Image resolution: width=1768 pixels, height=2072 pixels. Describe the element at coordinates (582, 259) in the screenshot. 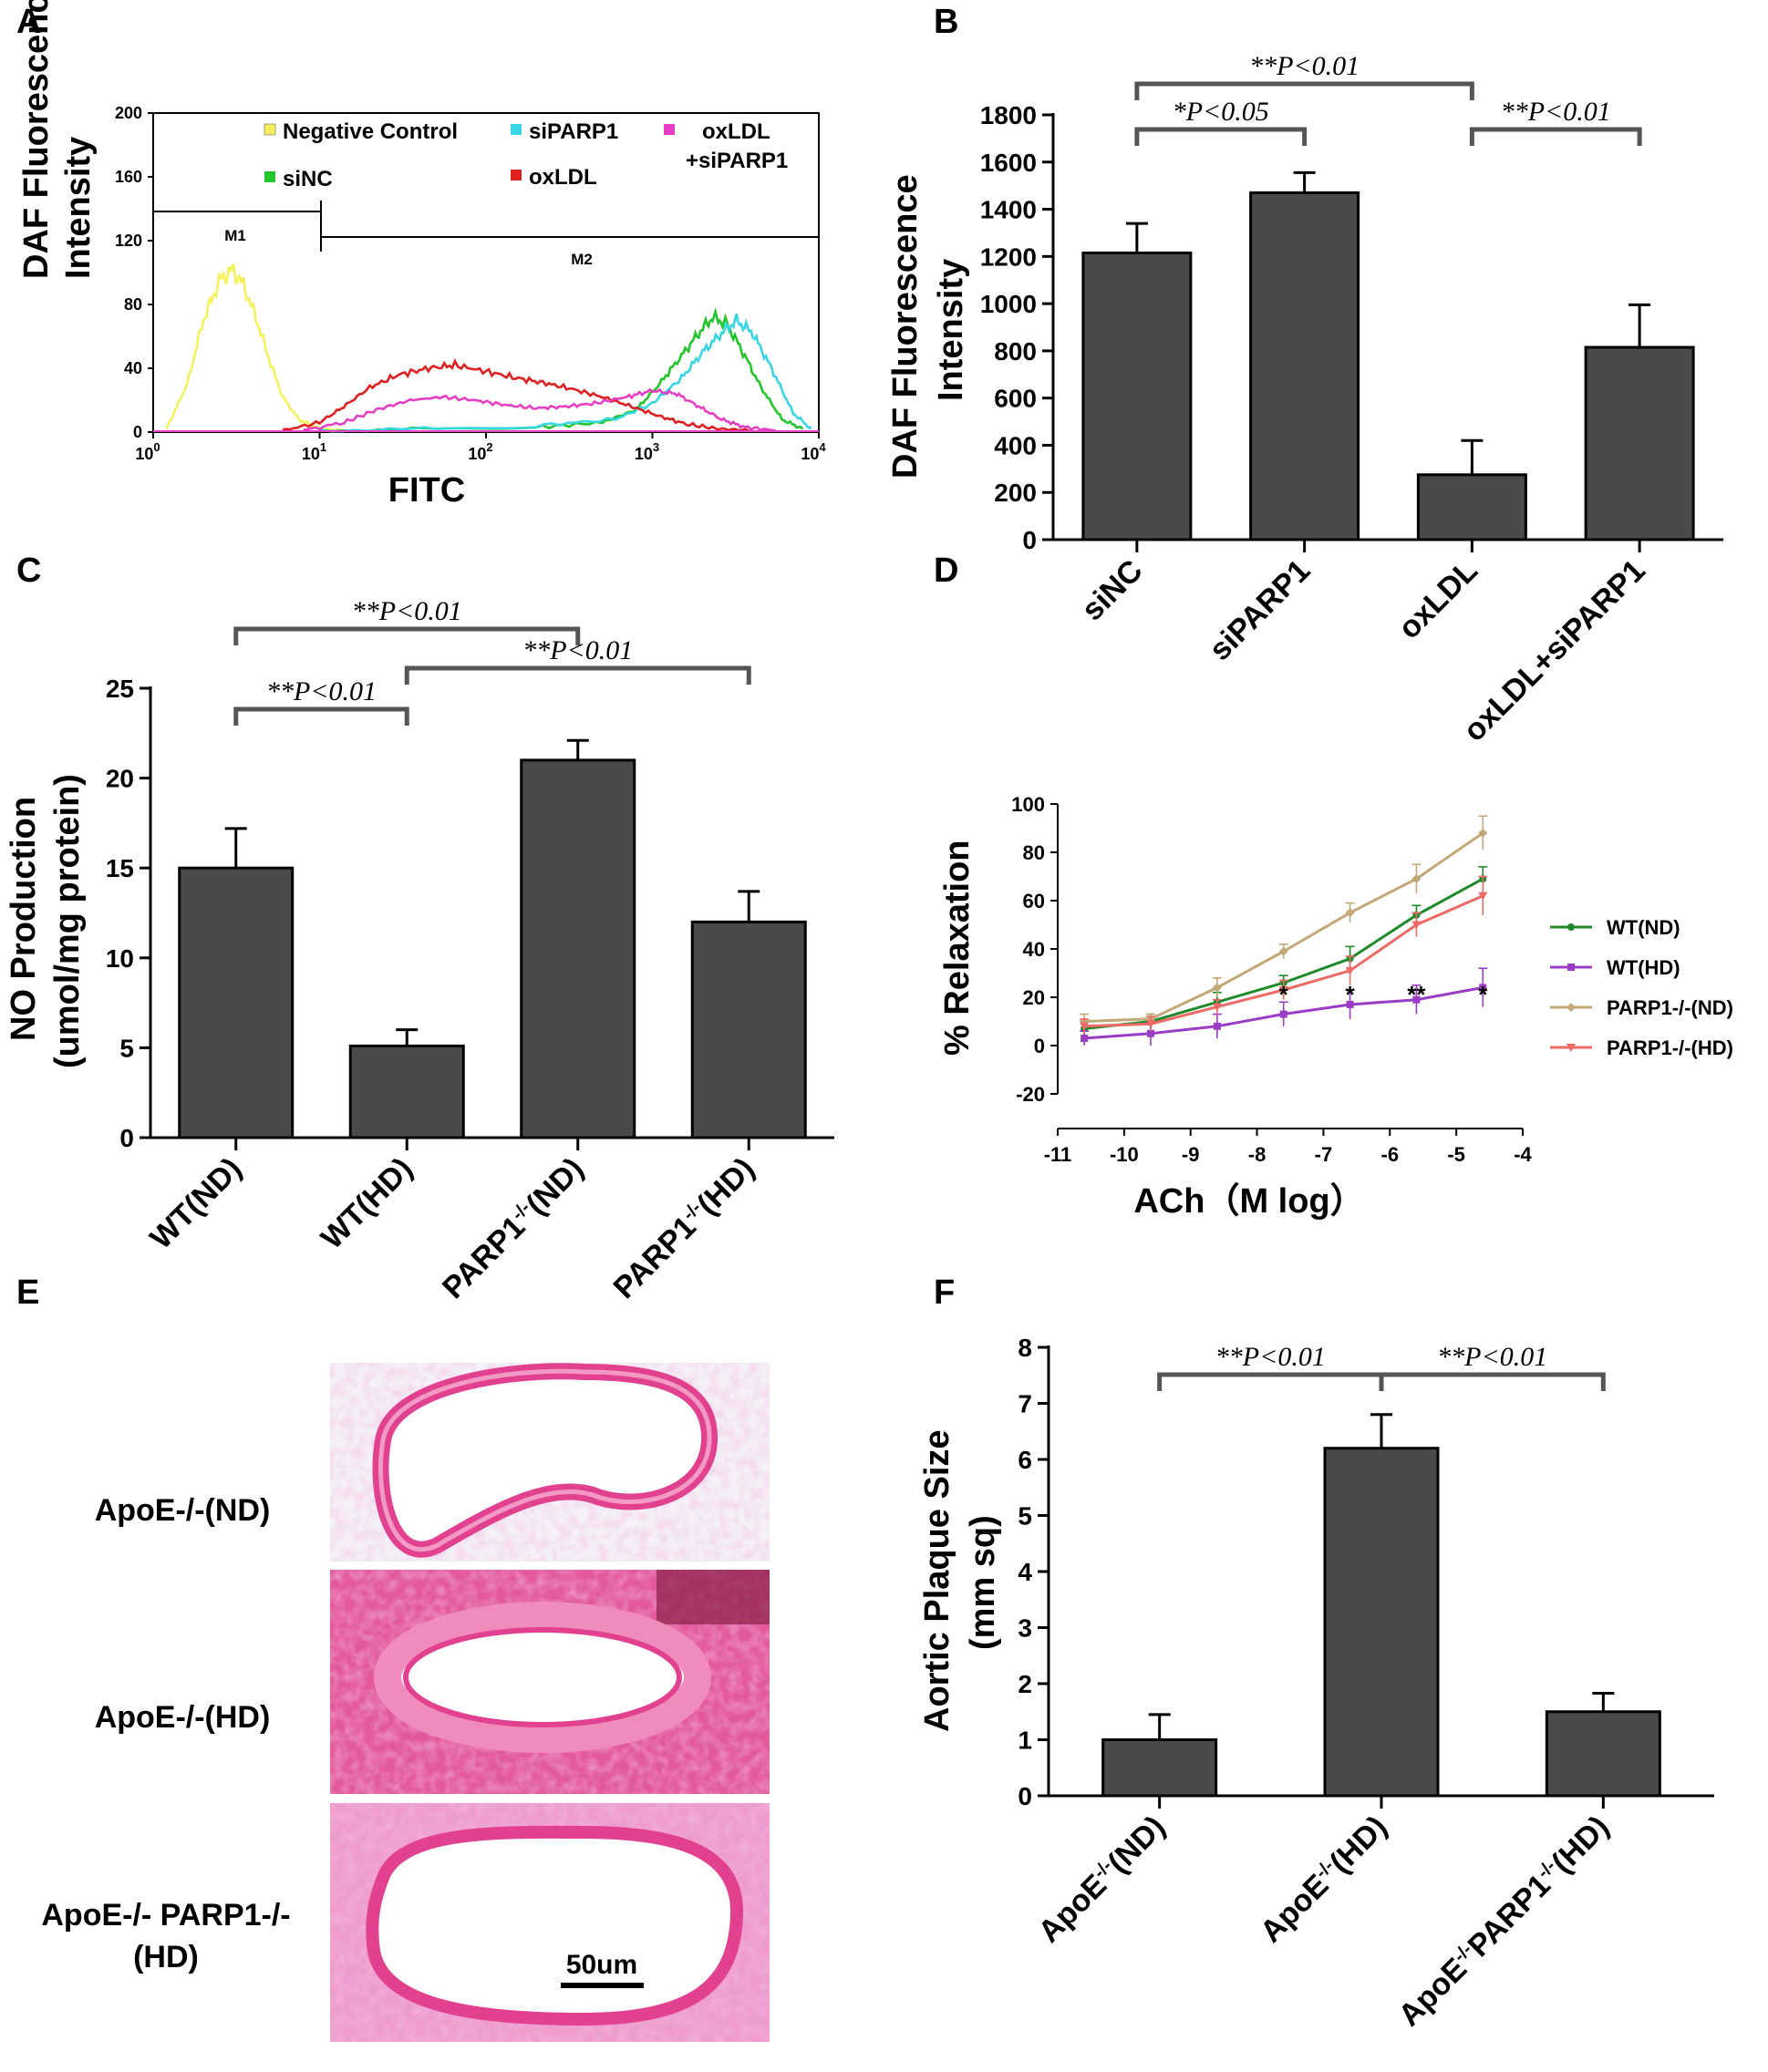

I see `gate-m2-label: M2` at that location.